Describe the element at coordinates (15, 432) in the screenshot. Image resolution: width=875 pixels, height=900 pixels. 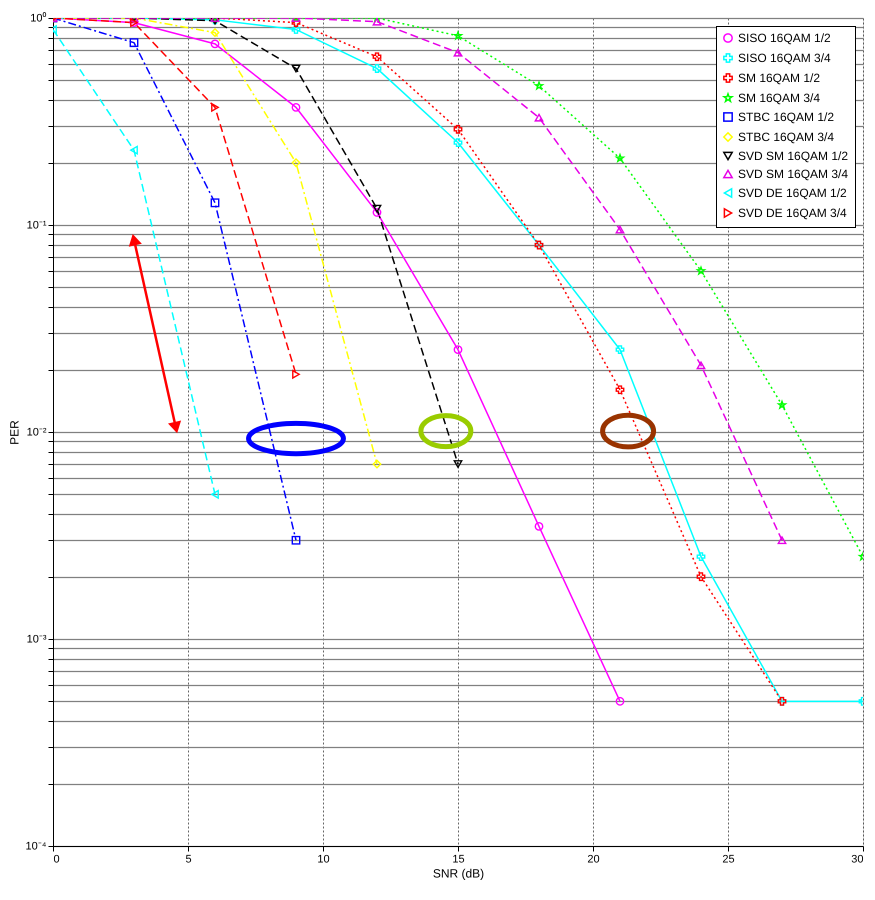
I see `y-axis-title: PER` at that location.